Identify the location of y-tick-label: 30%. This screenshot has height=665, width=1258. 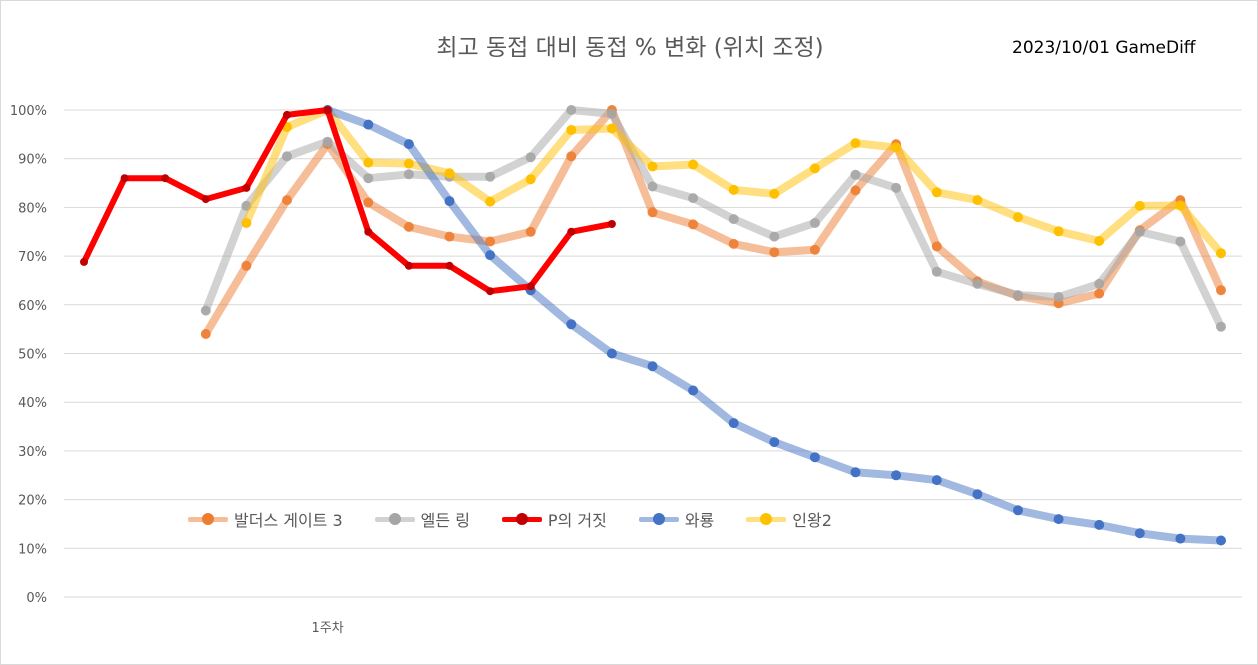
(32, 452).